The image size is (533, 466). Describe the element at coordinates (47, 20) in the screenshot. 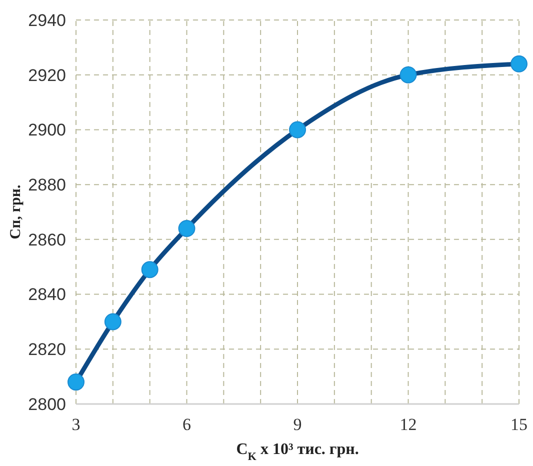

I see `y-tick-label: 2940` at that location.